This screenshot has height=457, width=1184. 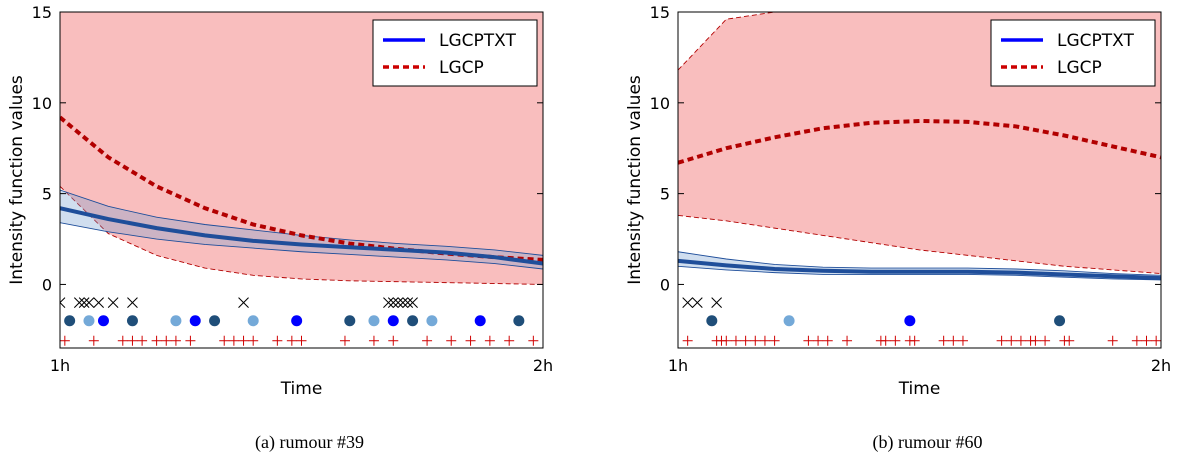 What do you see at coordinates (42, 12) in the screenshot?
I see `y-tick-label: 15` at bounding box center [42, 12].